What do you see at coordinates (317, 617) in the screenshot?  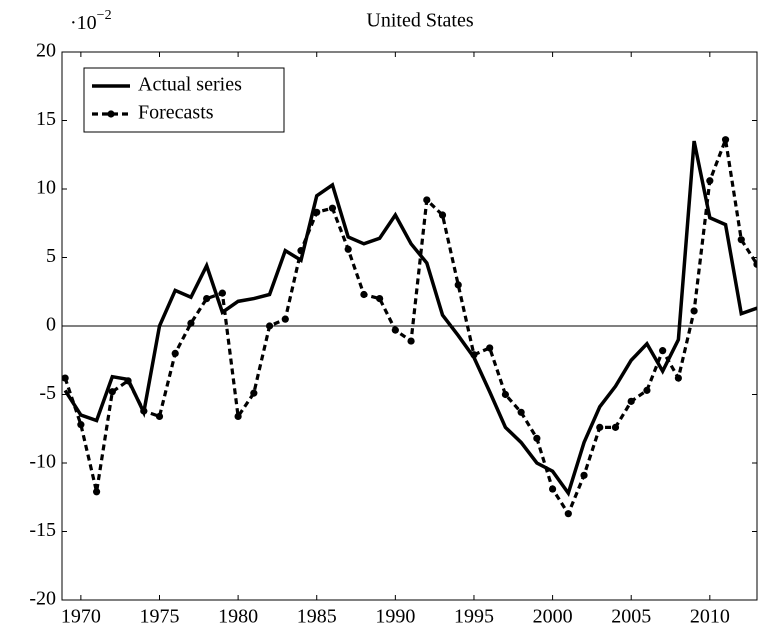 I see `x-tick-label: 1985` at bounding box center [317, 617].